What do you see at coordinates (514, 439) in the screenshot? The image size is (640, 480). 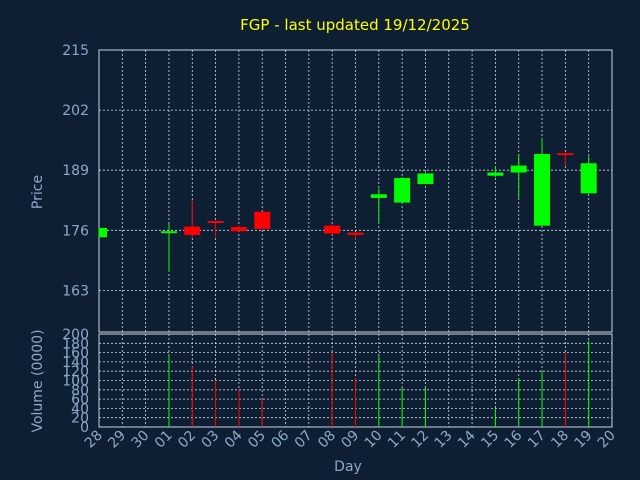 I see `x-tick-label: 16` at bounding box center [514, 439].